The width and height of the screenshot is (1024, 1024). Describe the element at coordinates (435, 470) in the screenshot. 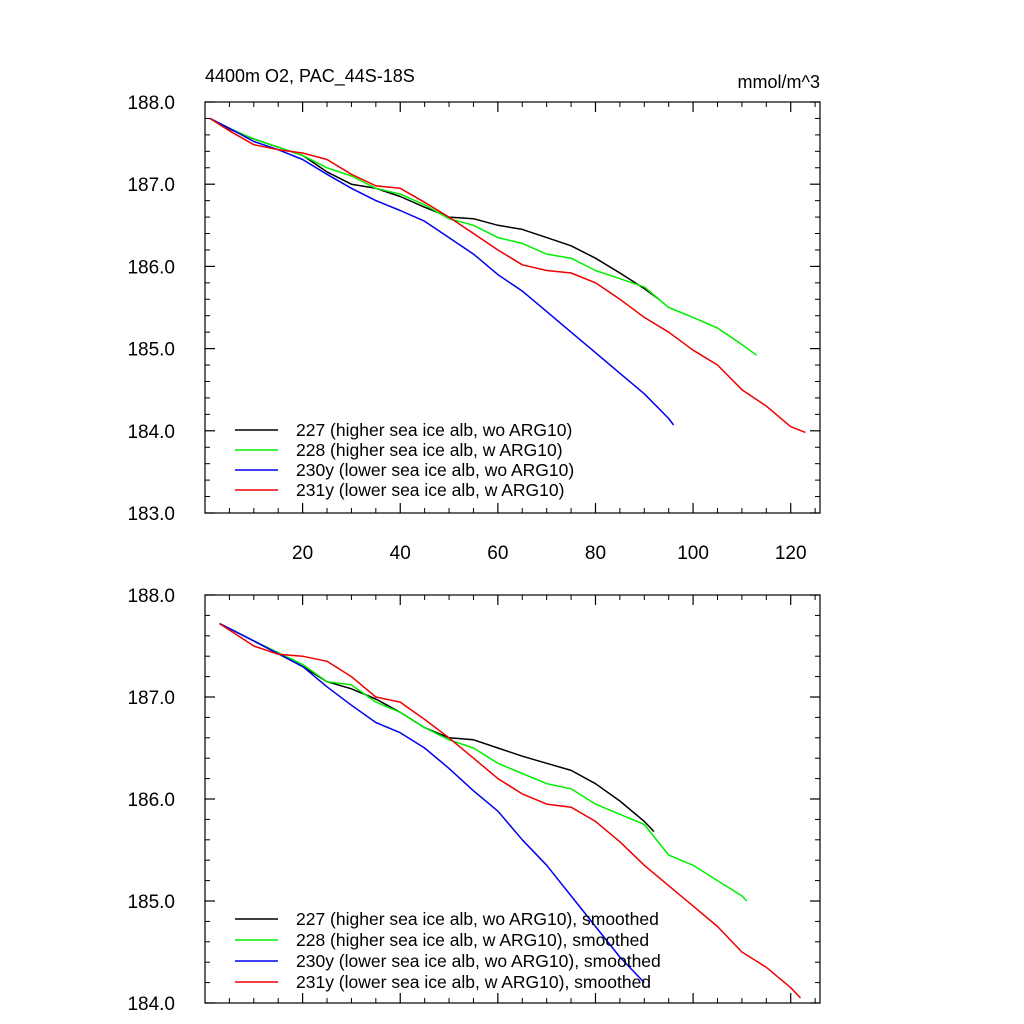

I see `legend-label: 230y (lower sea ice alb, wo ARG10)` at that location.